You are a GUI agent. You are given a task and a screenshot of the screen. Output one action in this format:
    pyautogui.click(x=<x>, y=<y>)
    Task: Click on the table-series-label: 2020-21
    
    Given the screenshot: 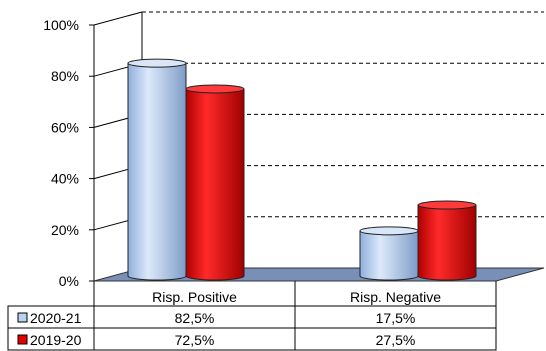 What is the action you would take?
    pyautogui.click(x=56, y=318)
    